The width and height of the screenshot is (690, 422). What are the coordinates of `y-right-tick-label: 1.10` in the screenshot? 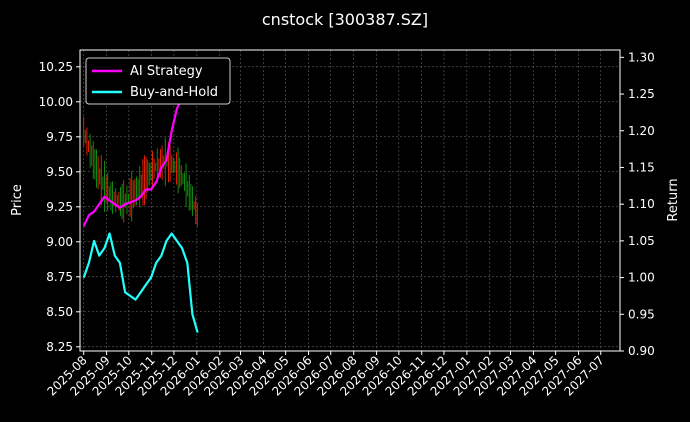 It's located at (641, 204).